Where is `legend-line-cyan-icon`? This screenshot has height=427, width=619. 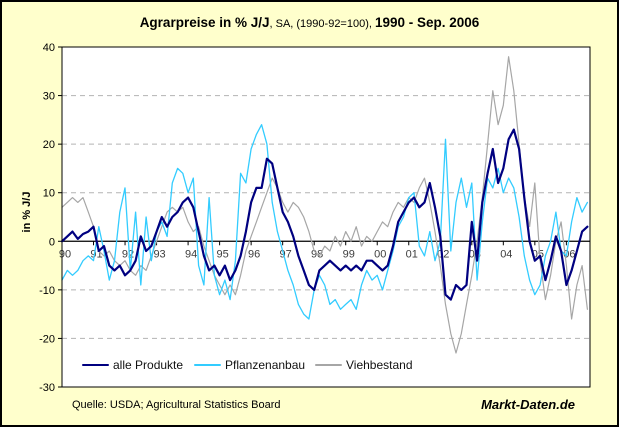
legend-line-cyan-icon is located at coordinates (207, 365).